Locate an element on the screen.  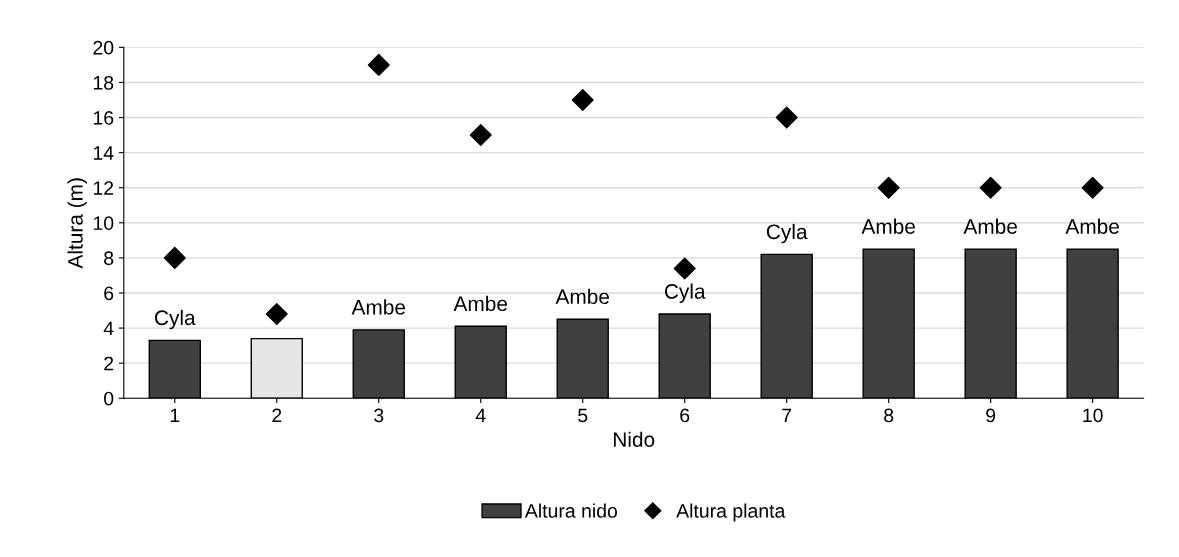
y-tick-label: 18 is located at coordinates (103, 82).